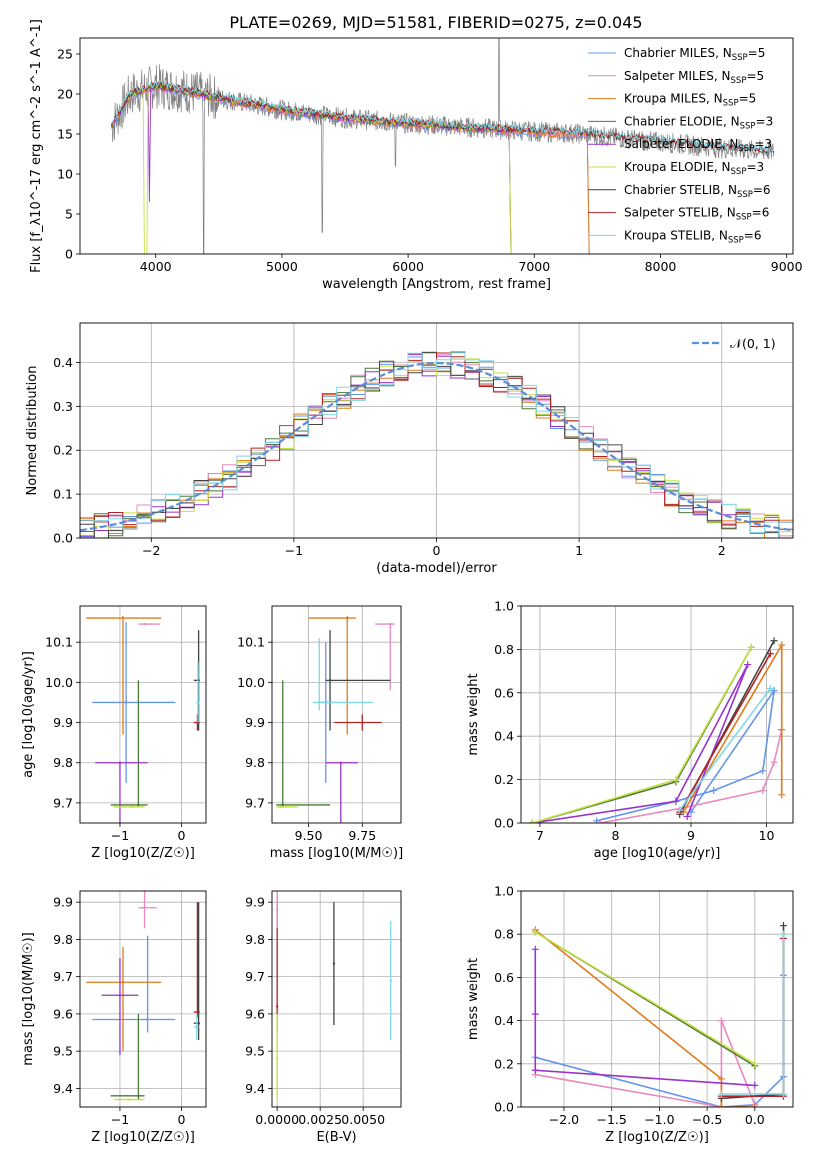 The height and width of the screenshot is (1170, 819). Describe the element at coordinates (294, 550) in the screenshot. I see `x-tick-label: −1` at that location.